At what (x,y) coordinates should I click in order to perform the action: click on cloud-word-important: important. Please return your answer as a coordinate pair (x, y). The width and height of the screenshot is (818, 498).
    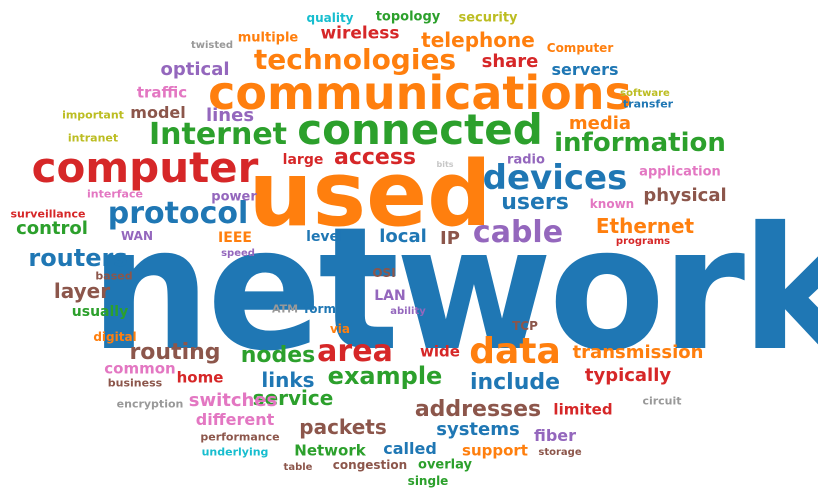
    Looking at the image, I should click on (93, 115).